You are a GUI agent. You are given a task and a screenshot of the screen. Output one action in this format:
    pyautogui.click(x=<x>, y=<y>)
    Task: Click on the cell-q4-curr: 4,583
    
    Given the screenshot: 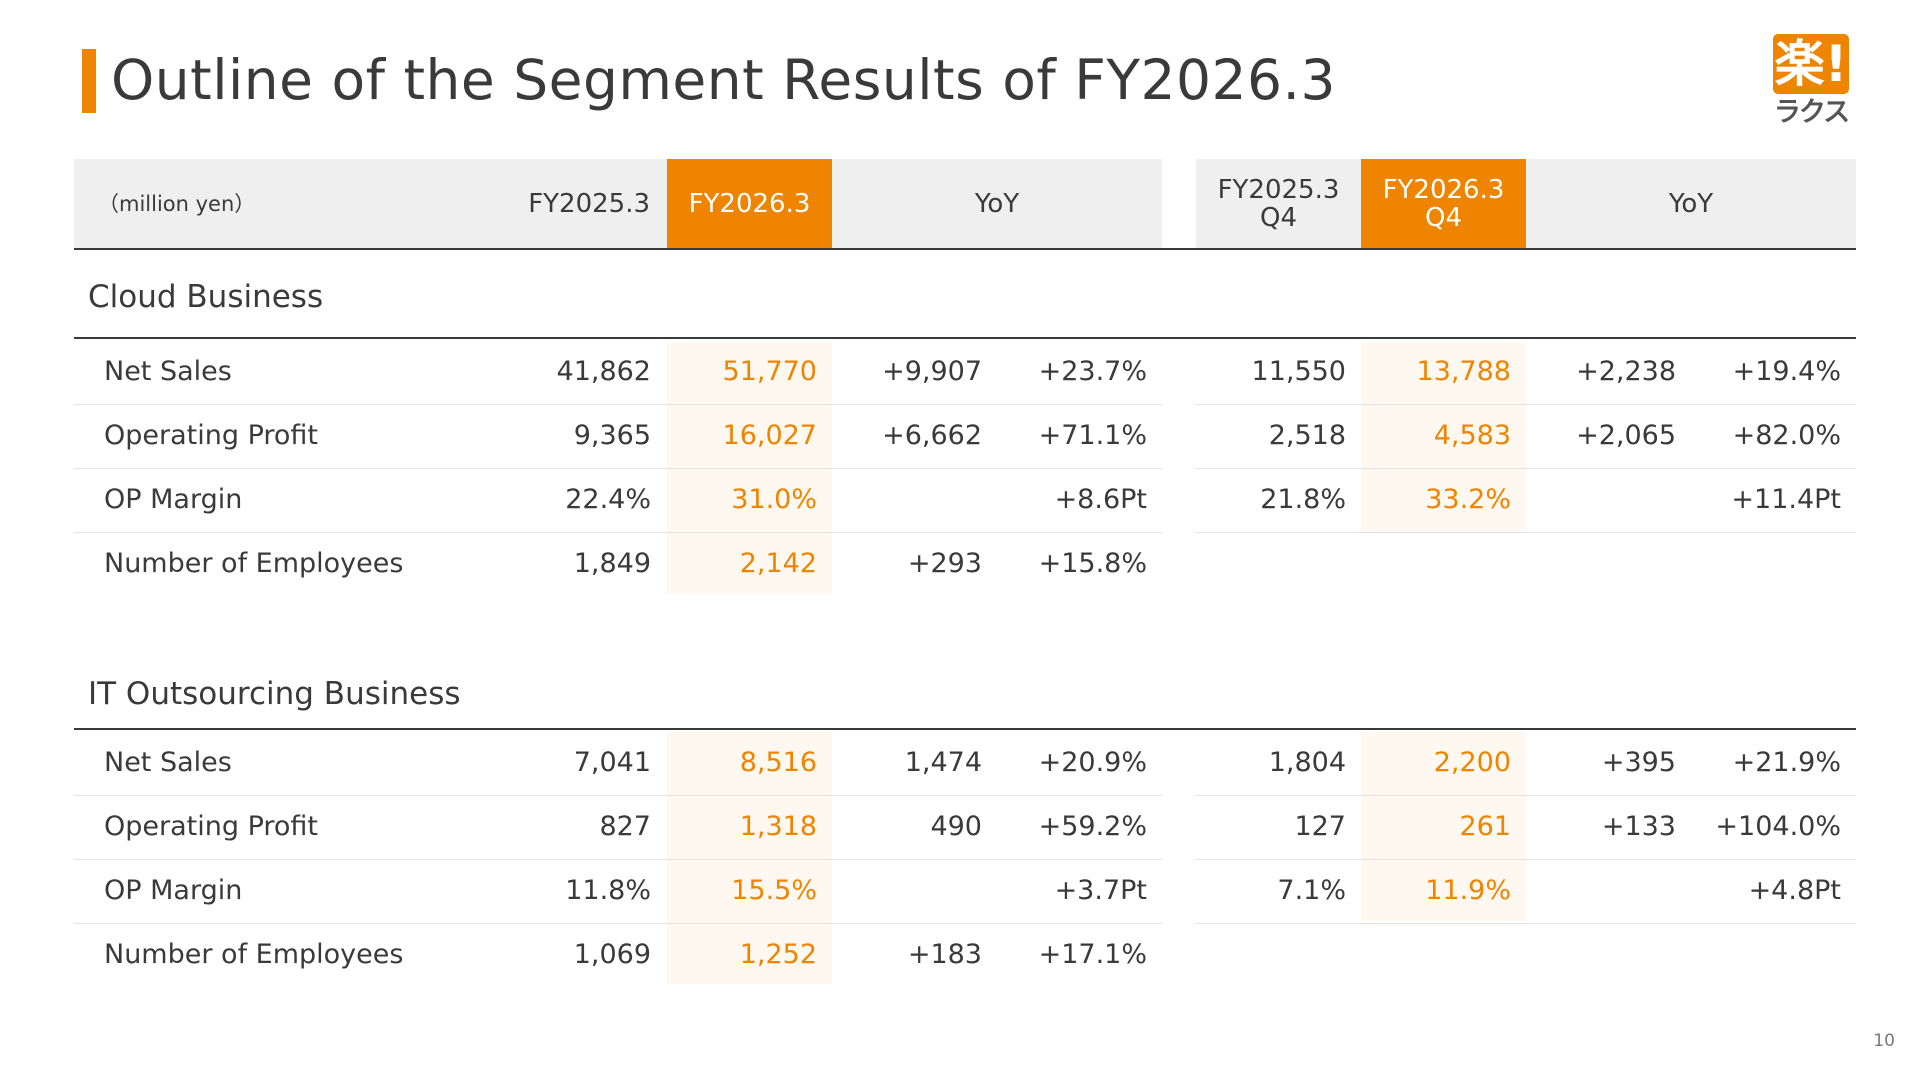 What is the action you would take?
    pyautogui.click(x=1472, y=435)
    